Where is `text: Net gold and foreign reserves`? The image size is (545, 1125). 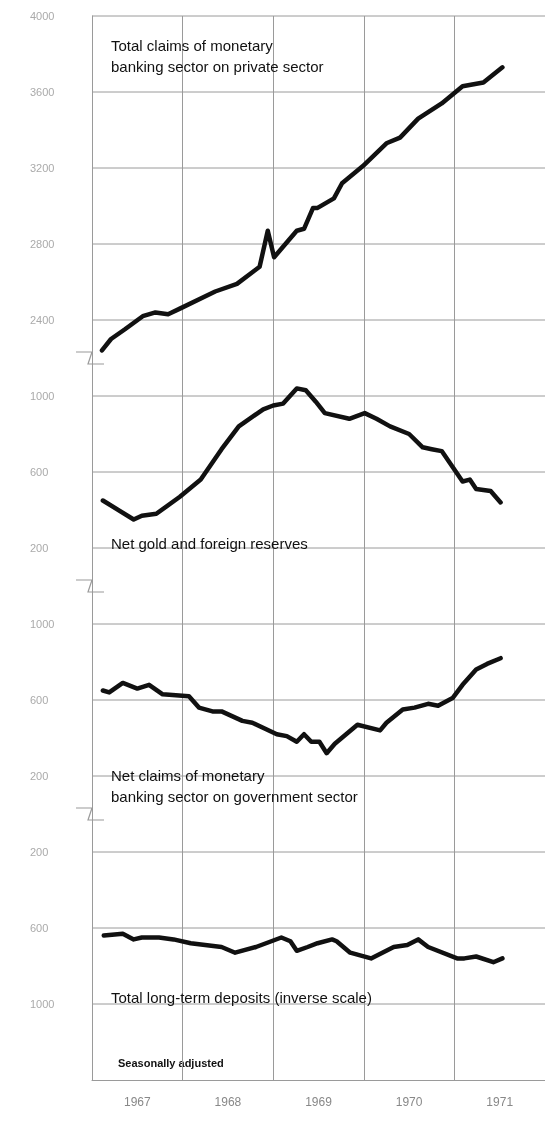 text: Net gold and foreign reserves is located at coordinates (209, 543).